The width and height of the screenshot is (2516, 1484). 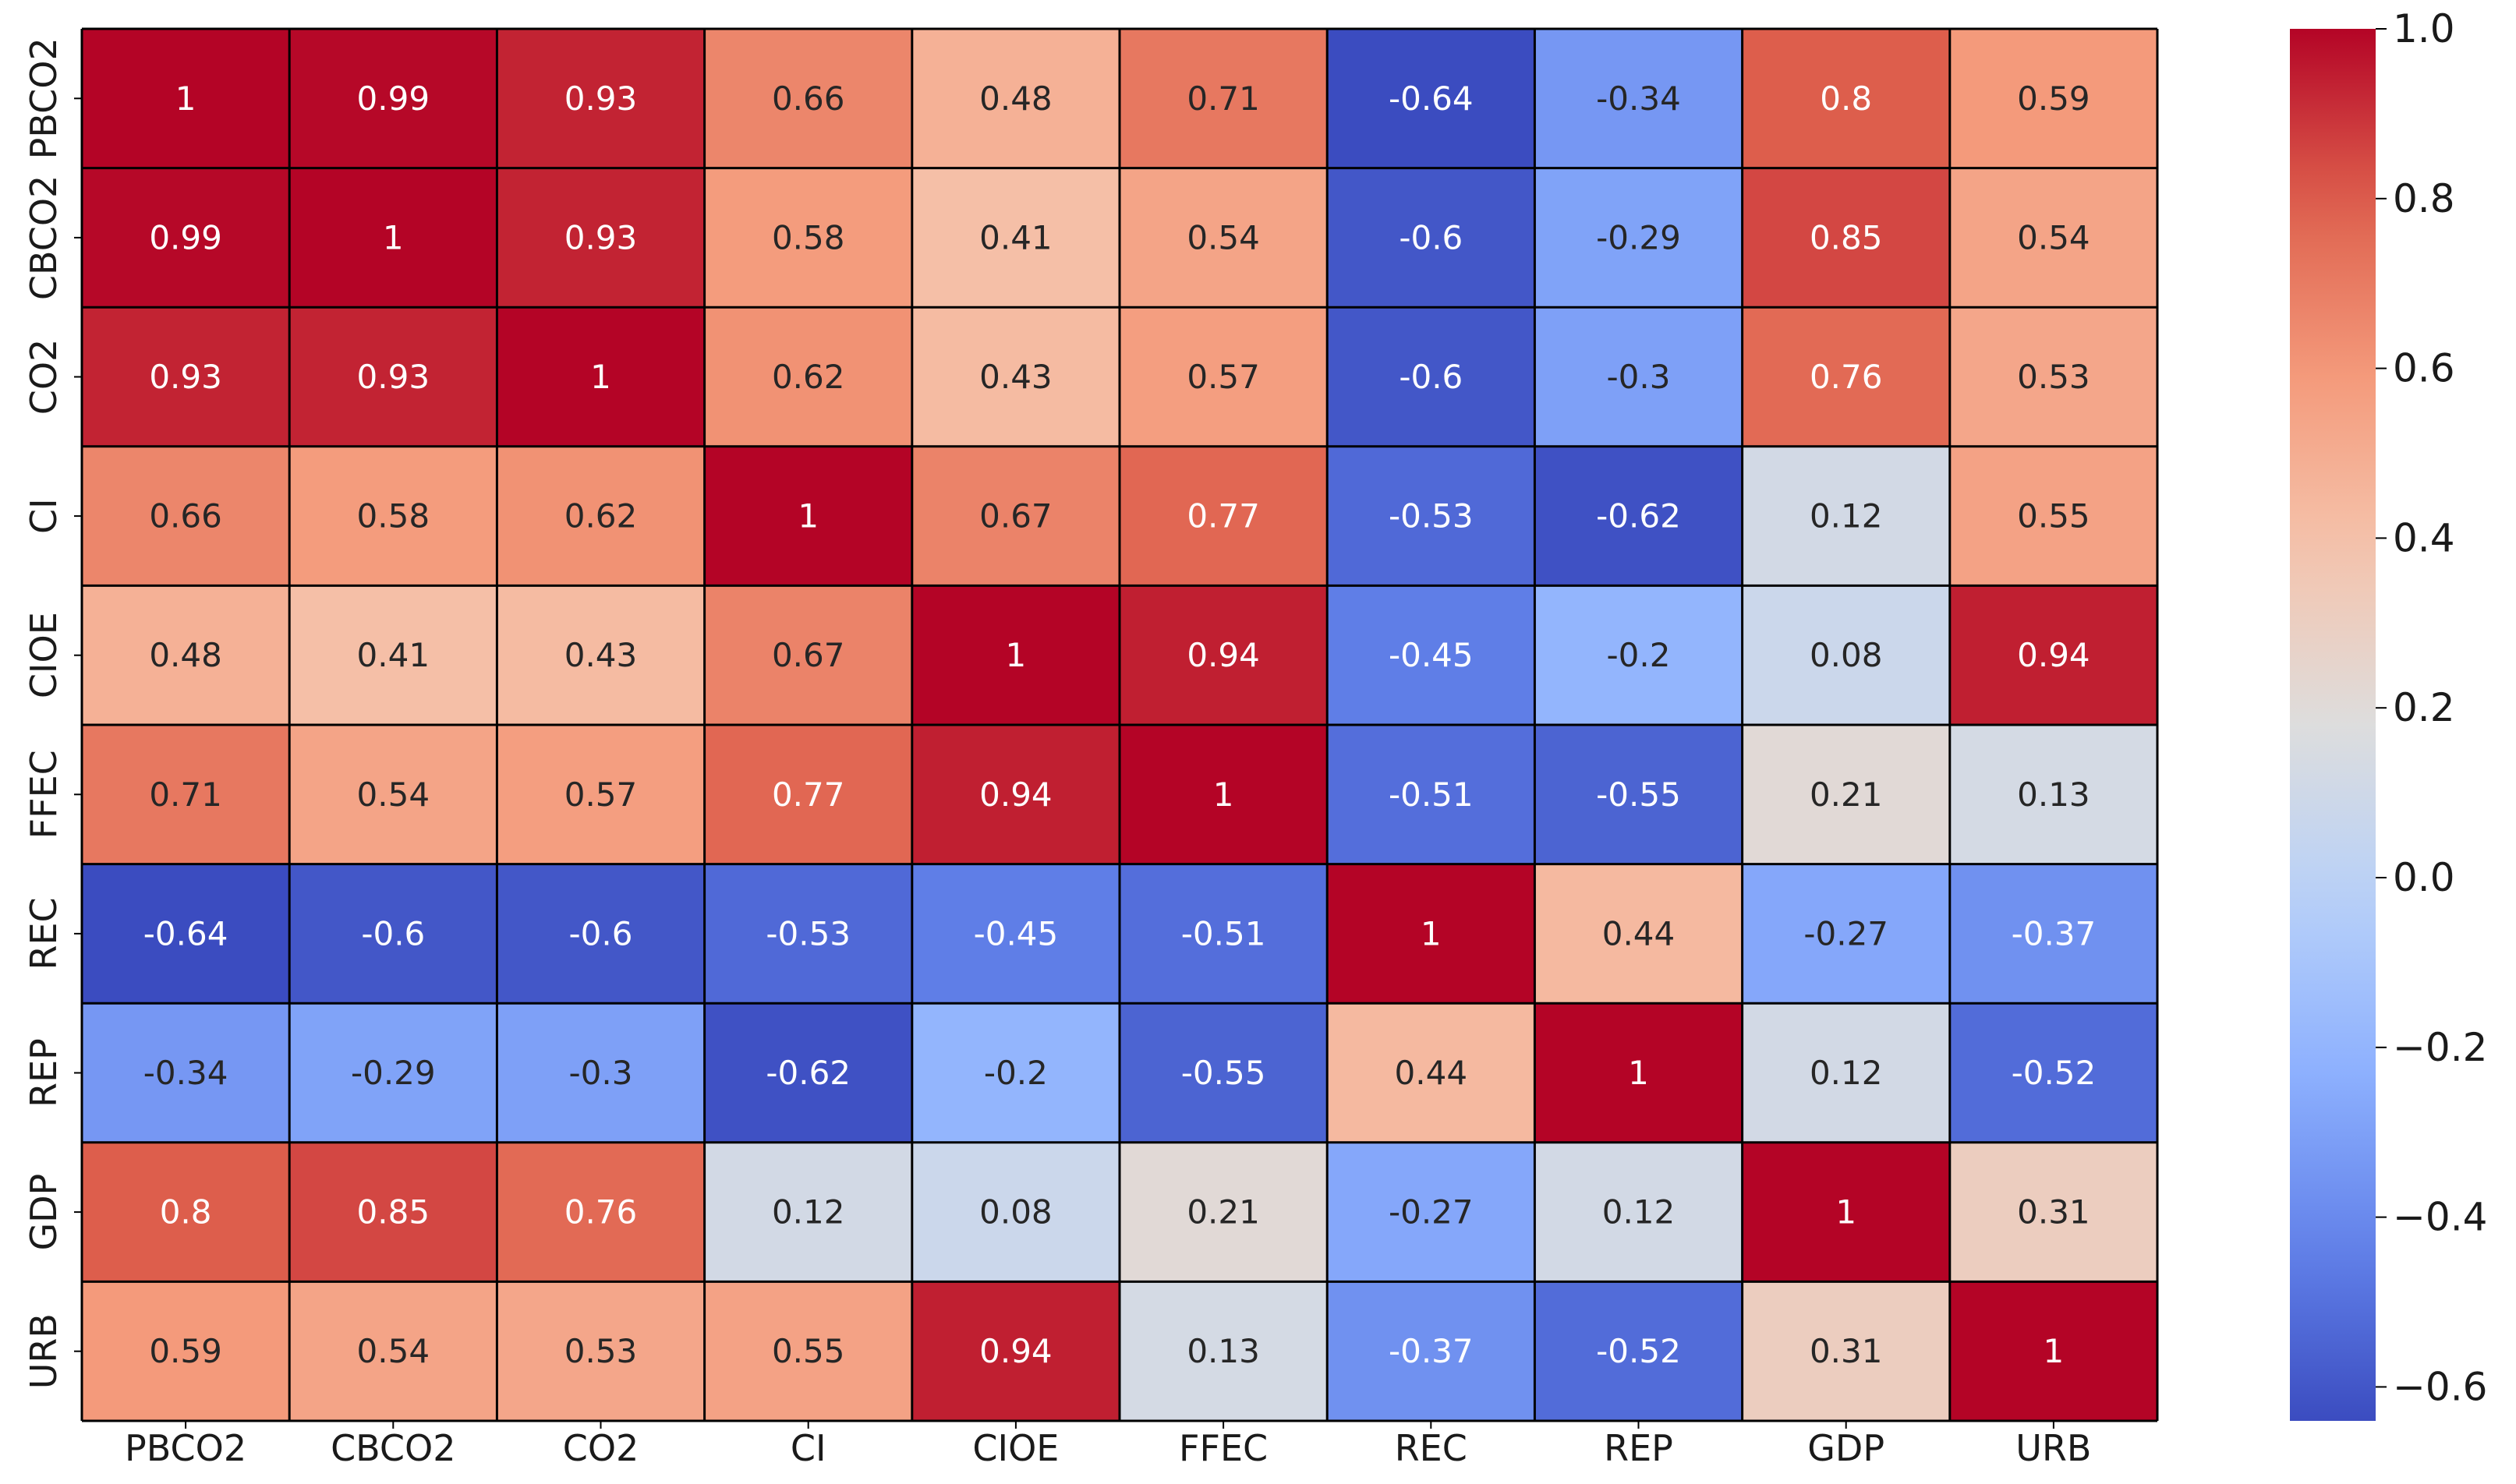 I want to click on heatmap-cell-CBCO2-CO2, so click(x=601, y=238).